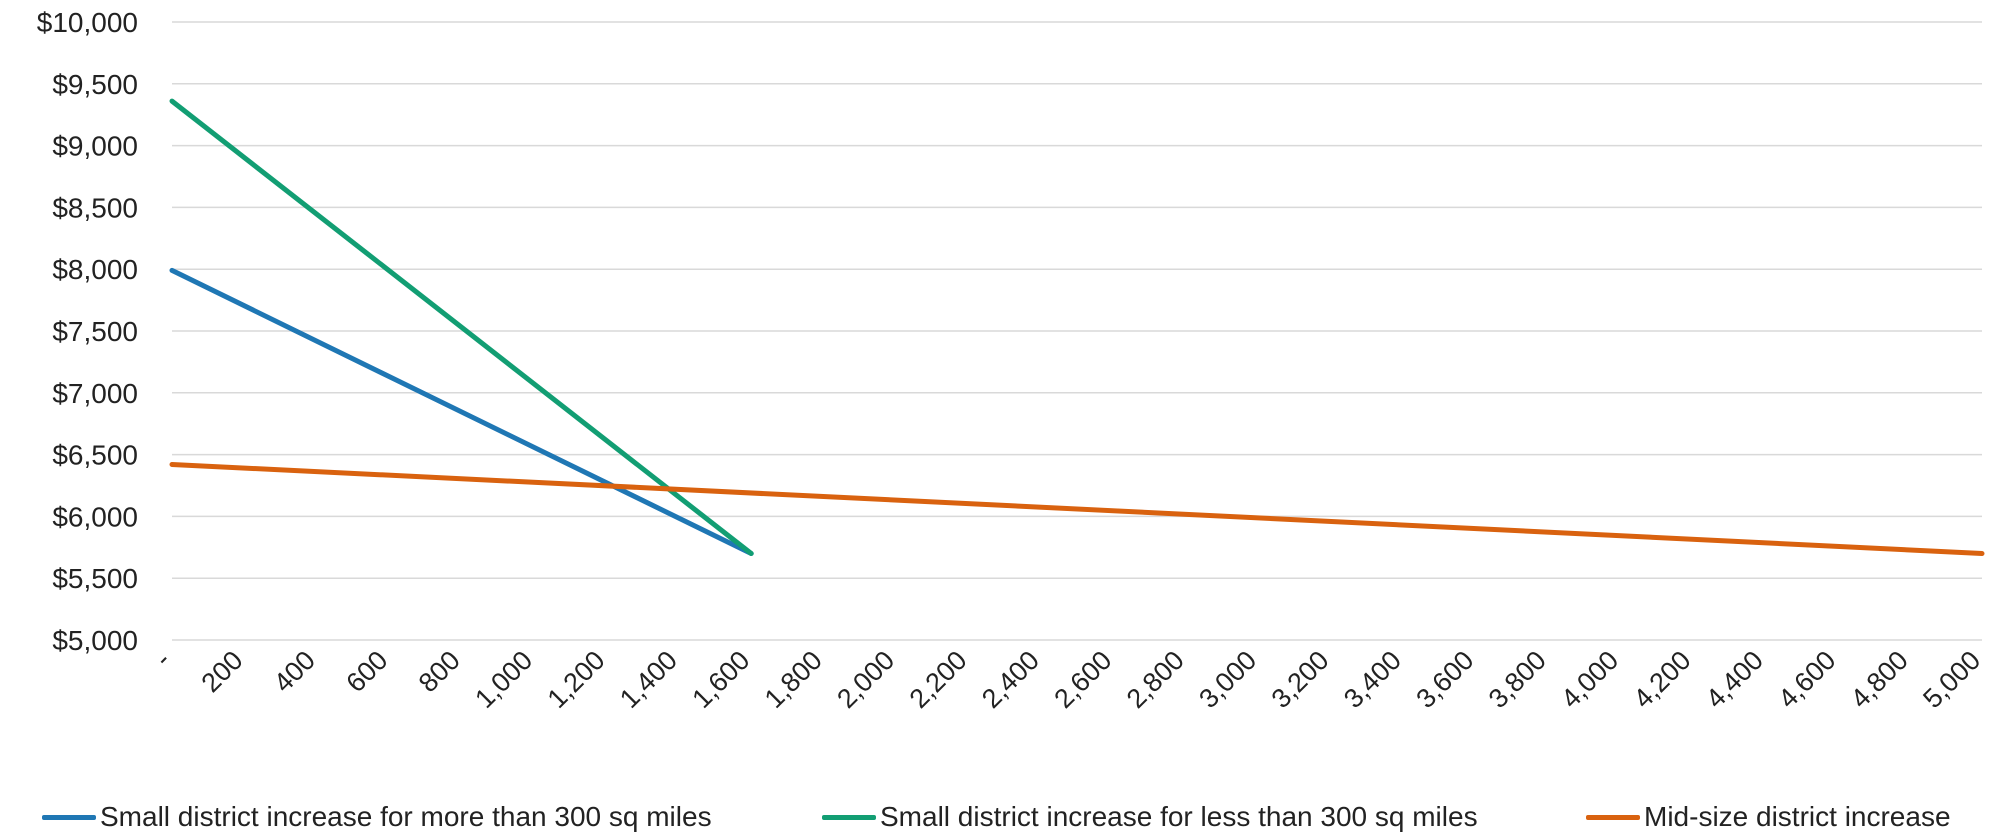 The image size is (1998, 840). Describe the element at coordinates (938, 679) in the screenshot. I see `x-tick-label-11: 2,200` at that location.